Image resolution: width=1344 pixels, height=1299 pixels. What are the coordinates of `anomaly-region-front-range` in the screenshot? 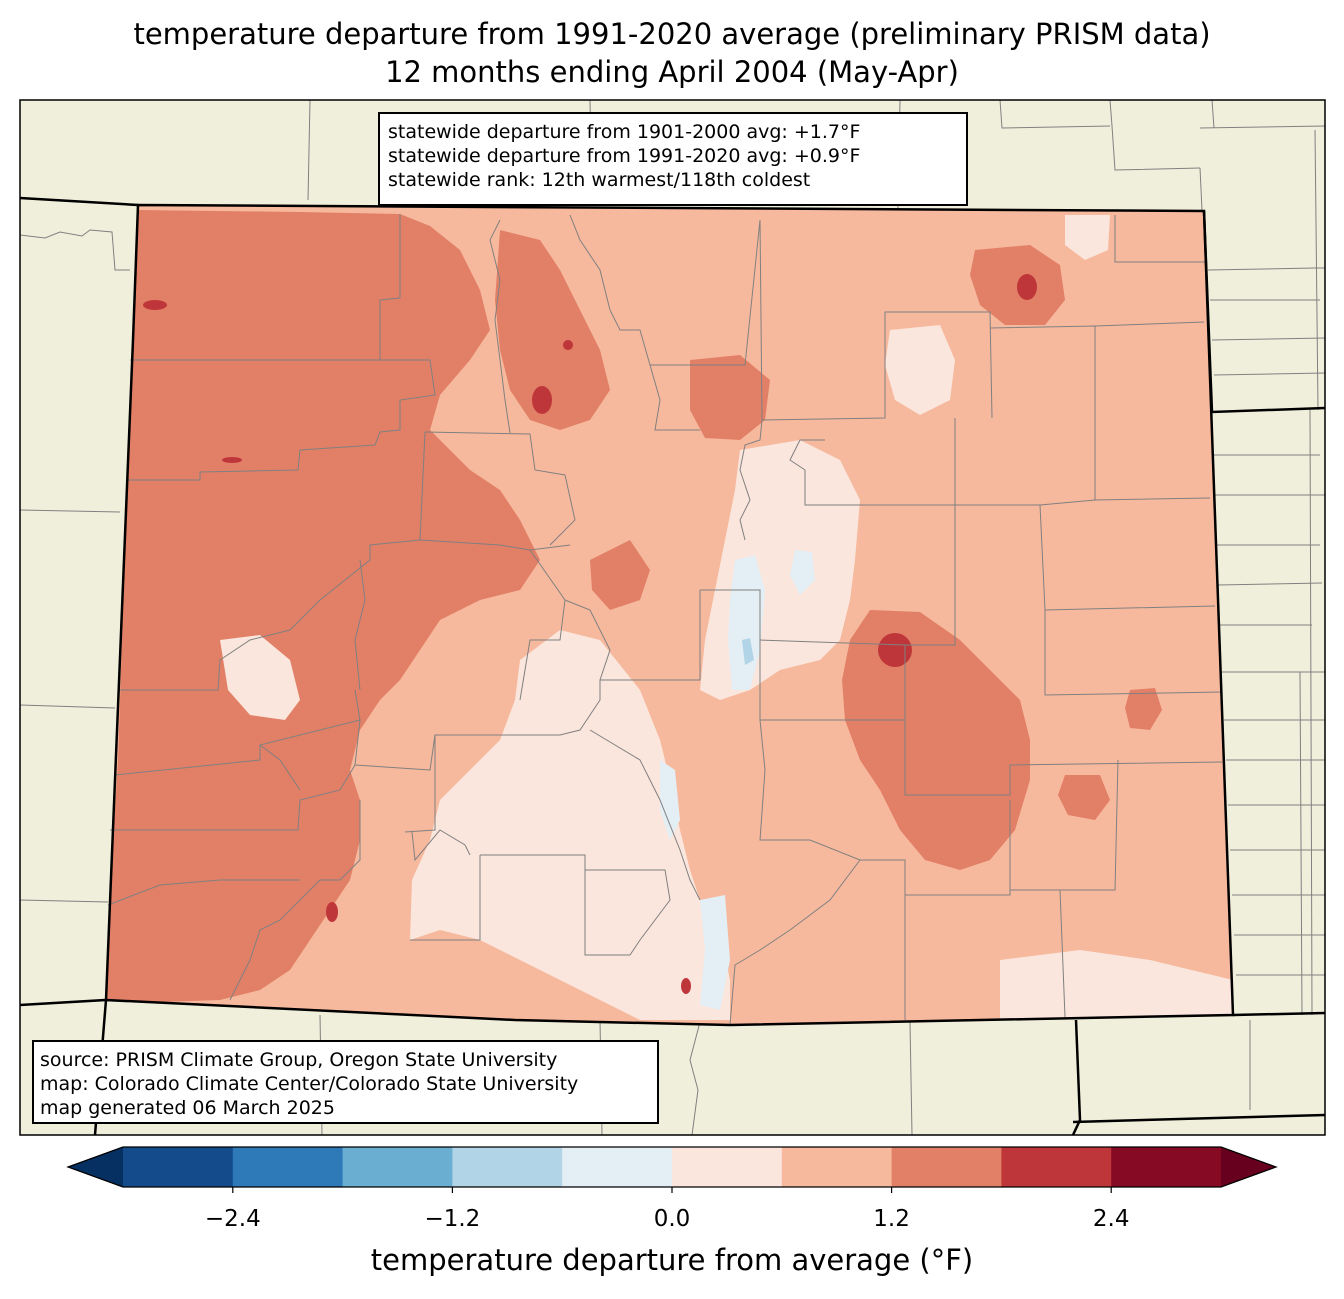 It's located at (730, 397).